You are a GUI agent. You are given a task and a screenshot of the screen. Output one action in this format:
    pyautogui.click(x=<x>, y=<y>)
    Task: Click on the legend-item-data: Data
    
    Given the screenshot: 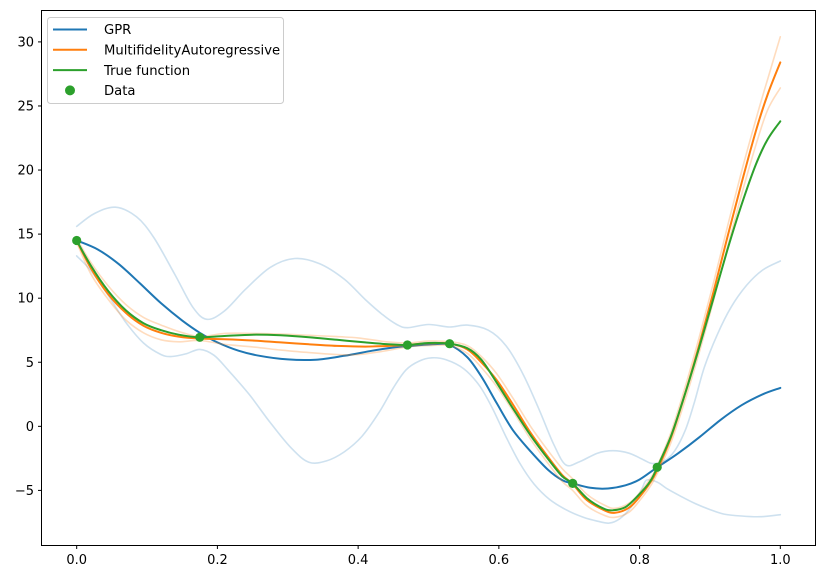 What is the action you would take?
    pyautogui.click(x=100, y=91)
    